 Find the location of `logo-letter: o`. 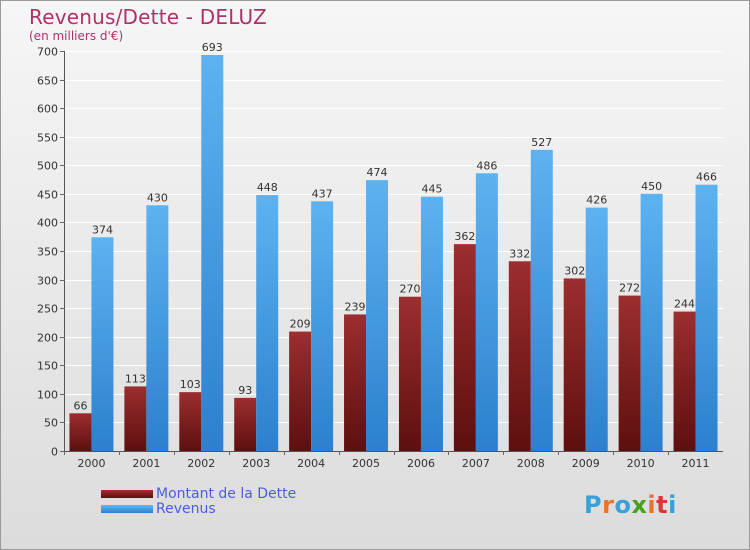

logo-letter: o is located at coordinates (623, 505).